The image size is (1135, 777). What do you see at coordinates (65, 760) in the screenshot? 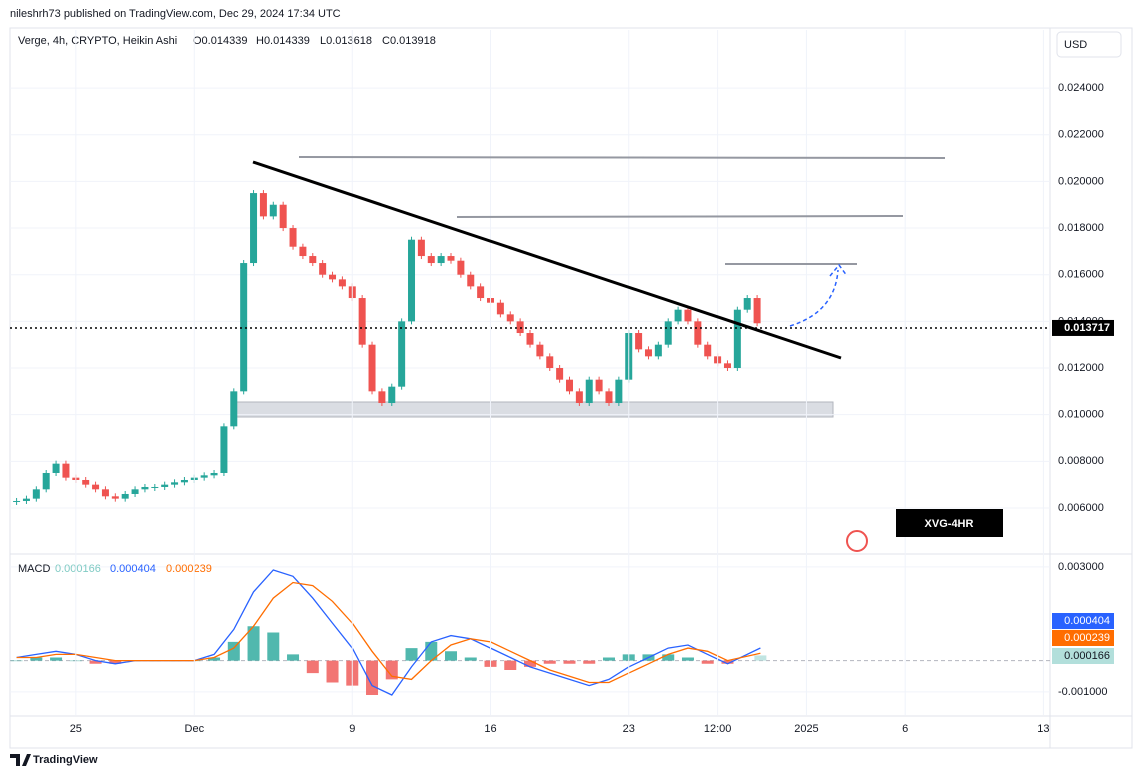
I see `footer: TradingView` at bounding box center [65, 760].